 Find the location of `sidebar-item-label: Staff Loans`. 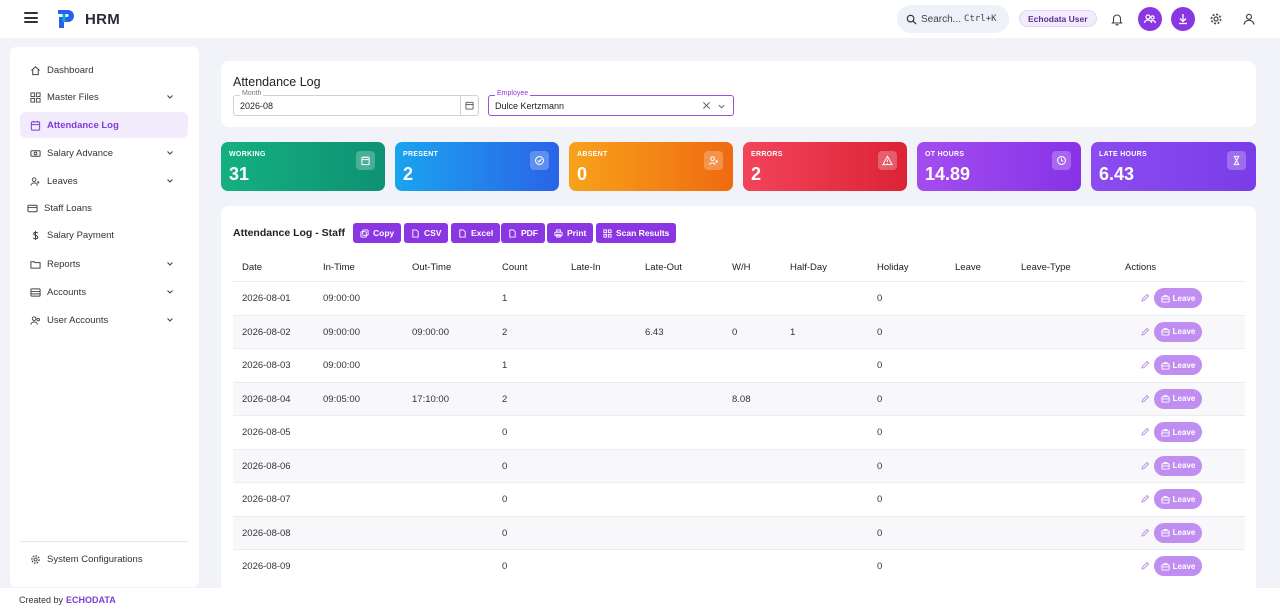

sidebar-item-label: Staff Loans is located at coordinates (68, 208).